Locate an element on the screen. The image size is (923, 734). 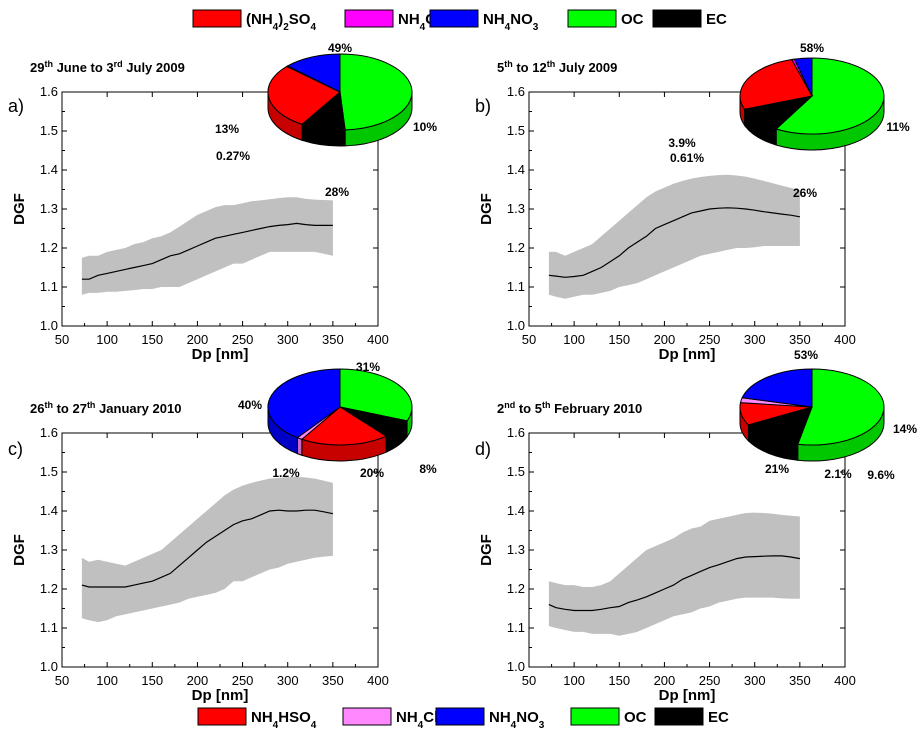
pie-percent-label: 9.6% is located at coordinates (881, 475).